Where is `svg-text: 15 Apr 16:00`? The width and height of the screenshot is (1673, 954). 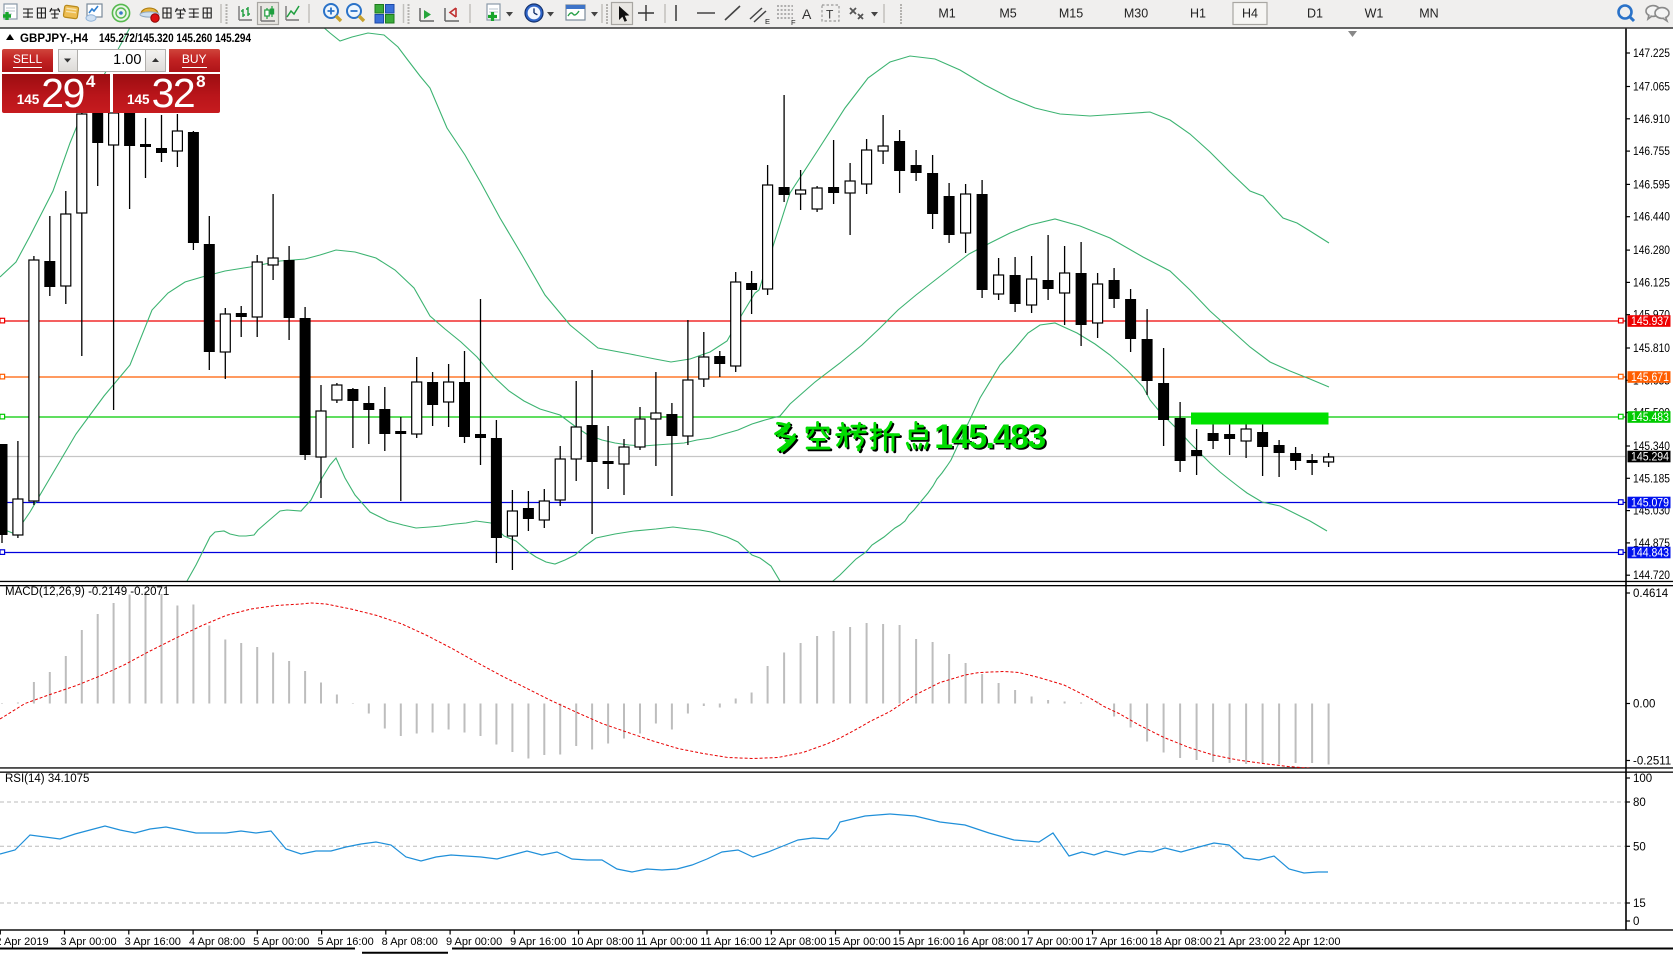 svg-text: 15 Apr 16:00 is located at coordinates (924, 942).